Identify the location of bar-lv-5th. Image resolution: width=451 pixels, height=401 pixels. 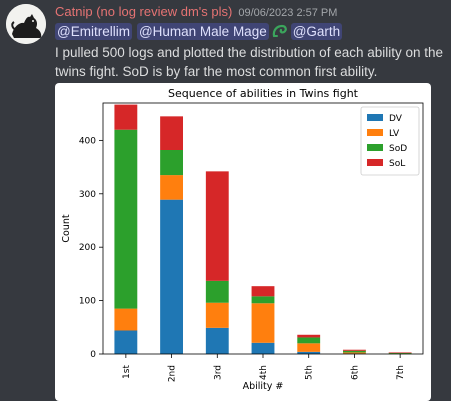
(309, 347).